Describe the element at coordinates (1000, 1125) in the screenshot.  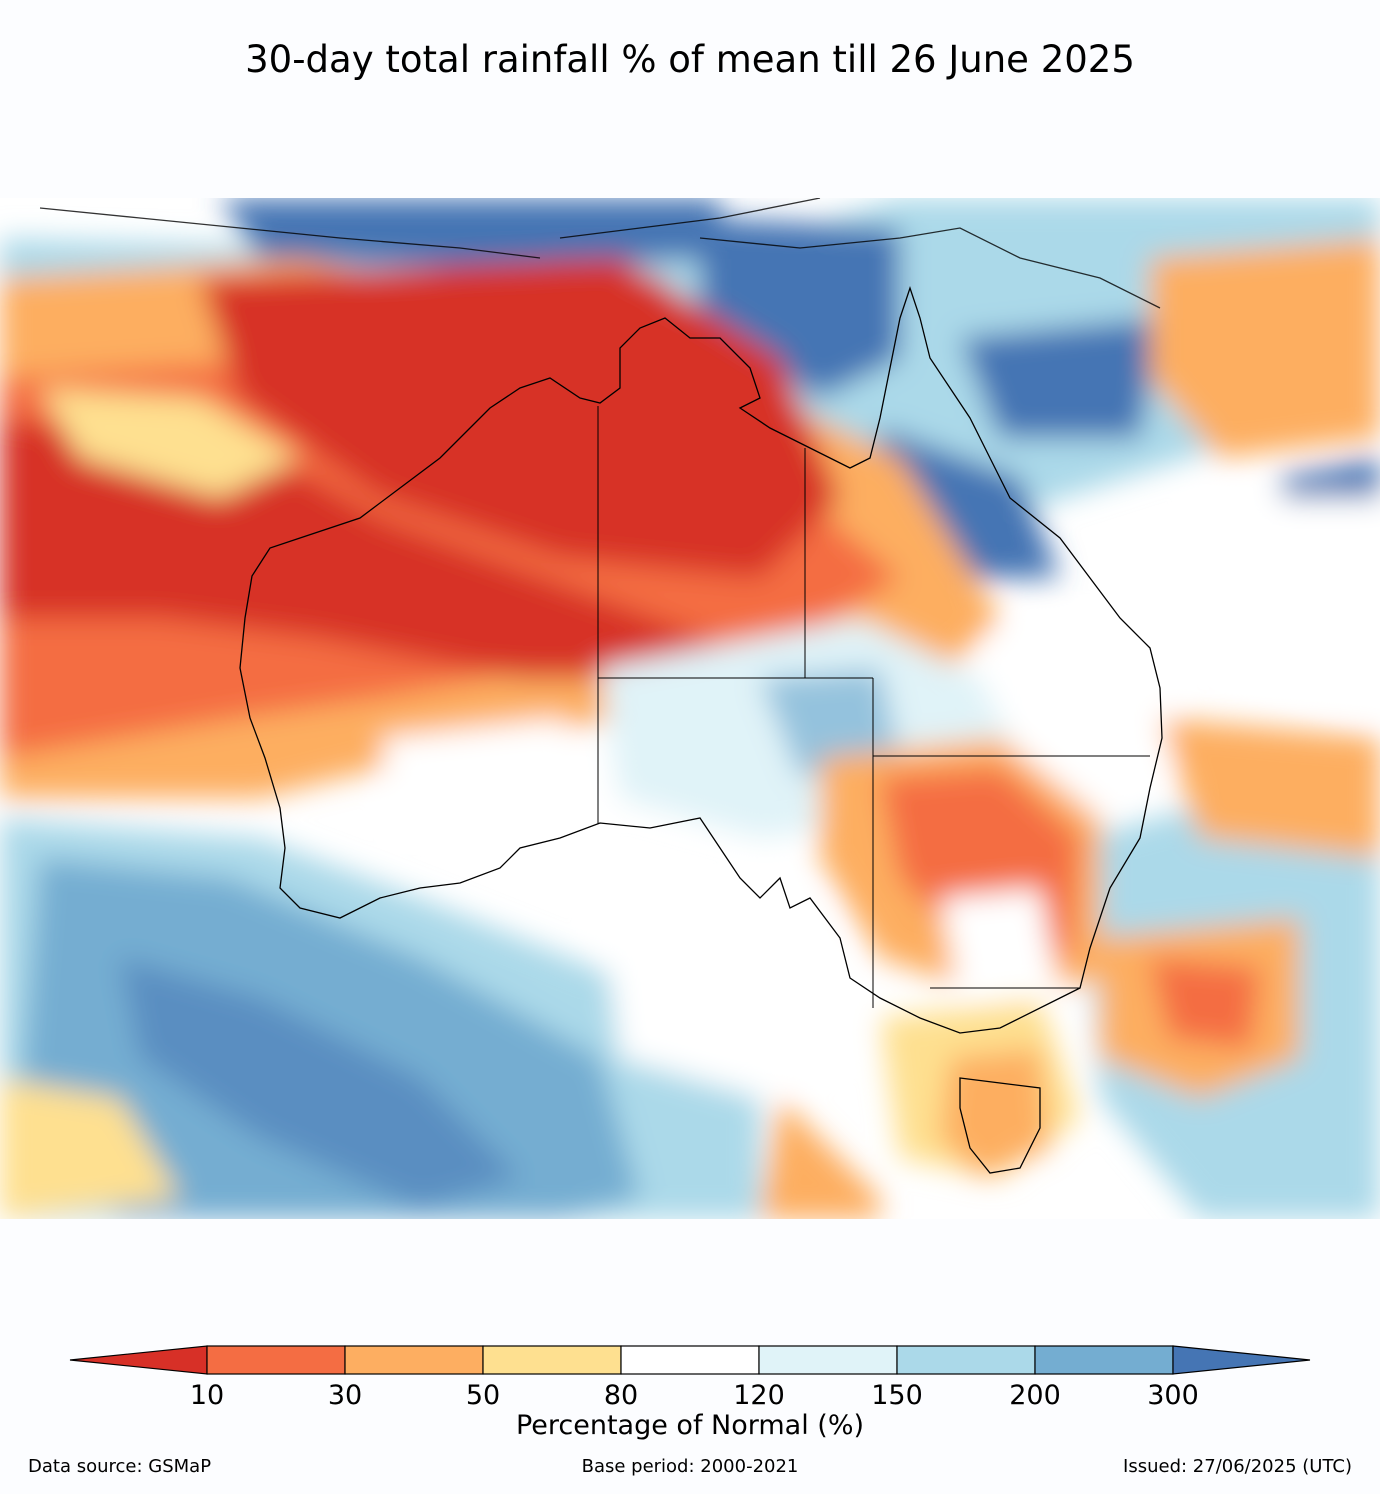
I see `tasmania-coastline` at that location.